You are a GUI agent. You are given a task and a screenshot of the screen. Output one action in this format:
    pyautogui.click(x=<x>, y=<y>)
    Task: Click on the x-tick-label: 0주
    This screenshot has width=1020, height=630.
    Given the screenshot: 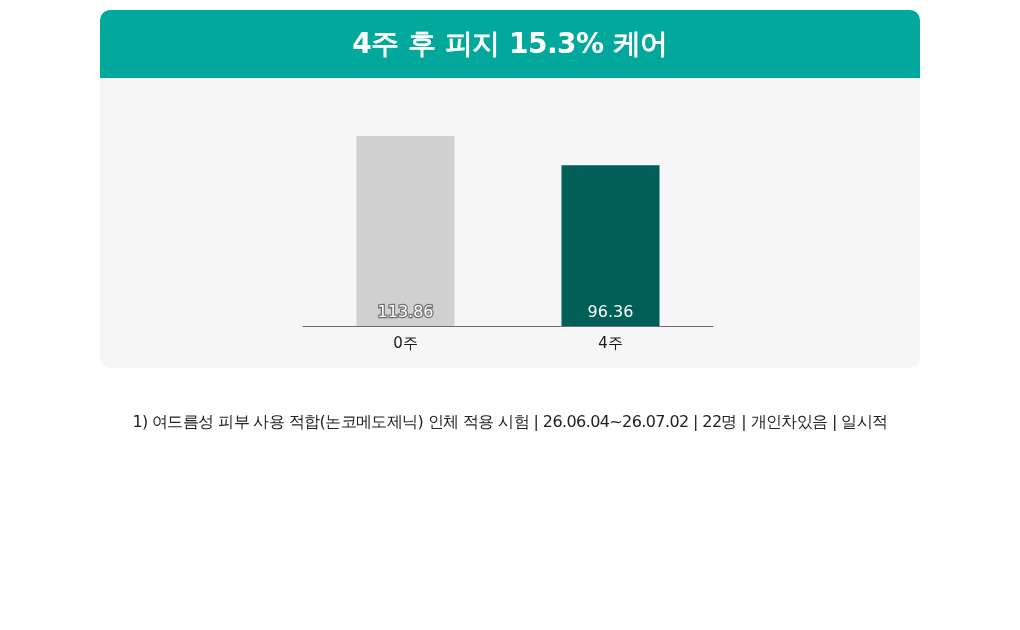 What is the action you would take?
    pyautogui.click(x=405, y=342)
    